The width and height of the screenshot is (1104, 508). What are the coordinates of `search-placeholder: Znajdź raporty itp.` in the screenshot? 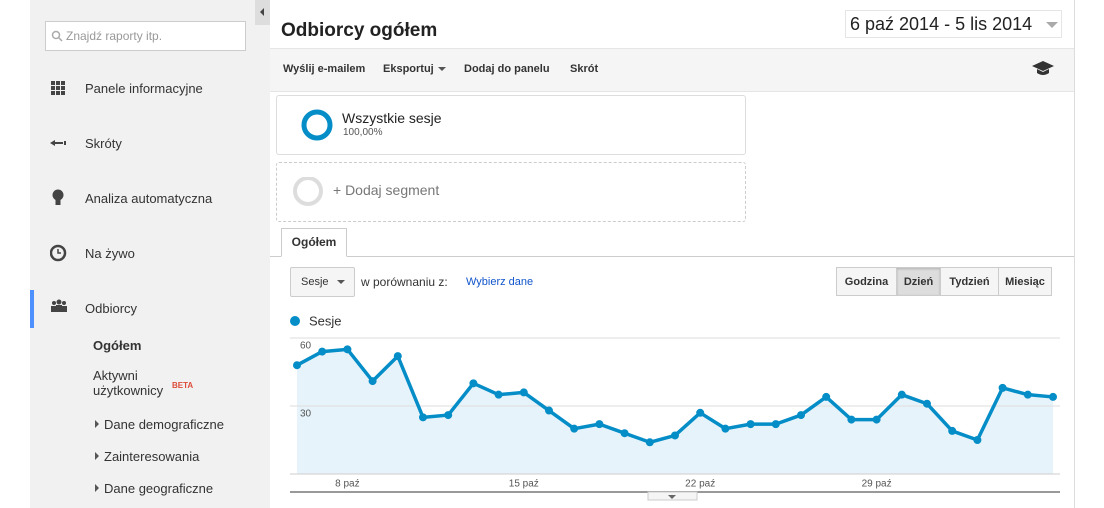 It's located at (114, 36).